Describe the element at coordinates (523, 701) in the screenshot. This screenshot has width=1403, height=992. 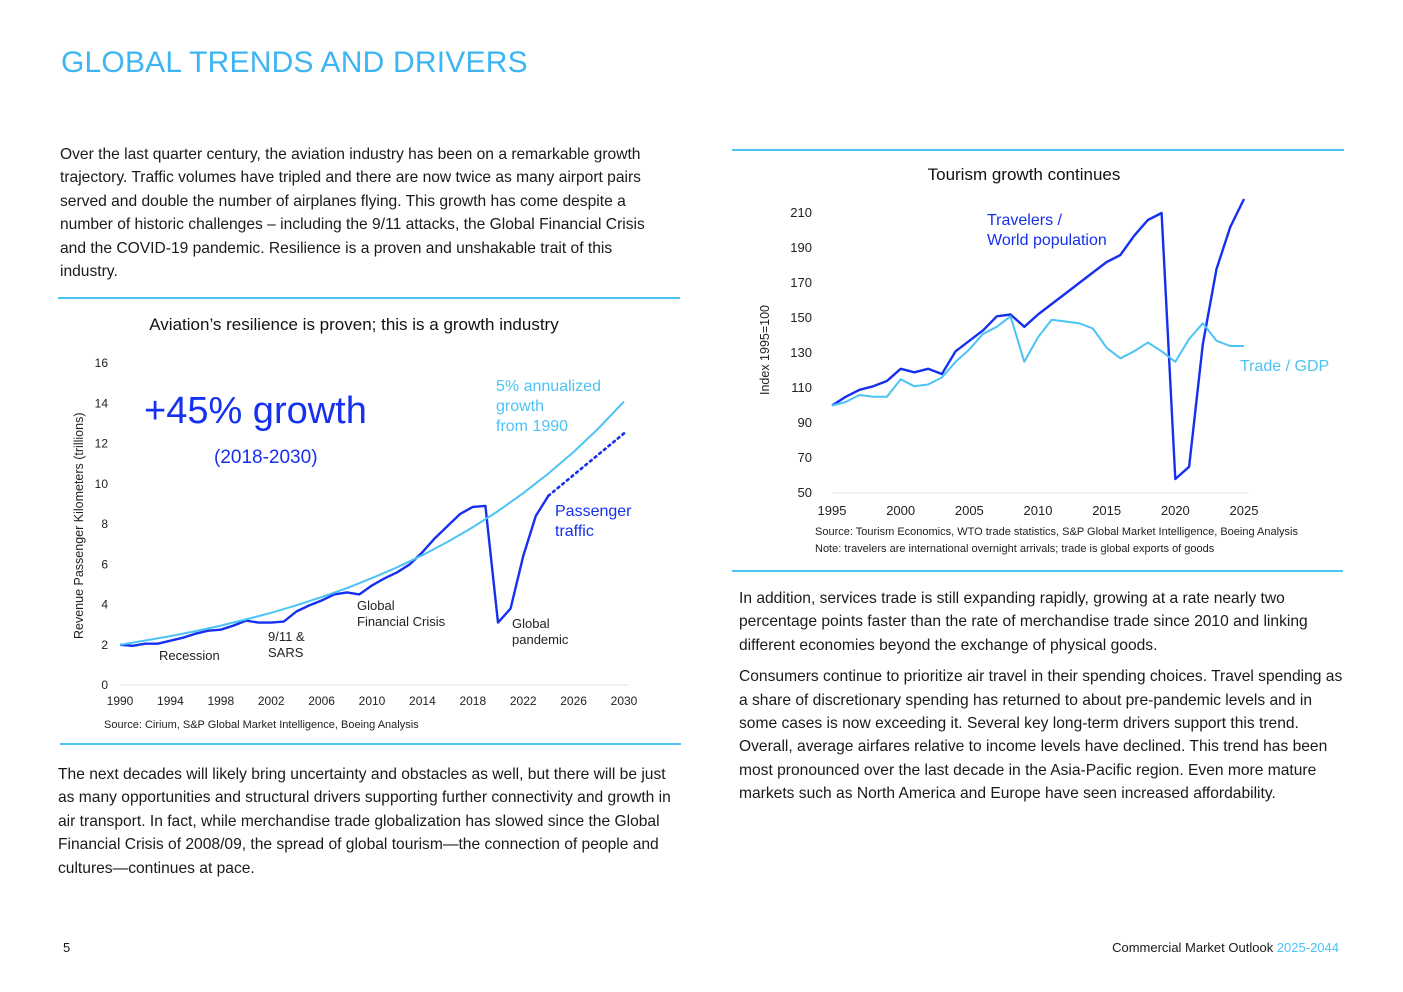
I see `x-tick-label: 2022` at that location.